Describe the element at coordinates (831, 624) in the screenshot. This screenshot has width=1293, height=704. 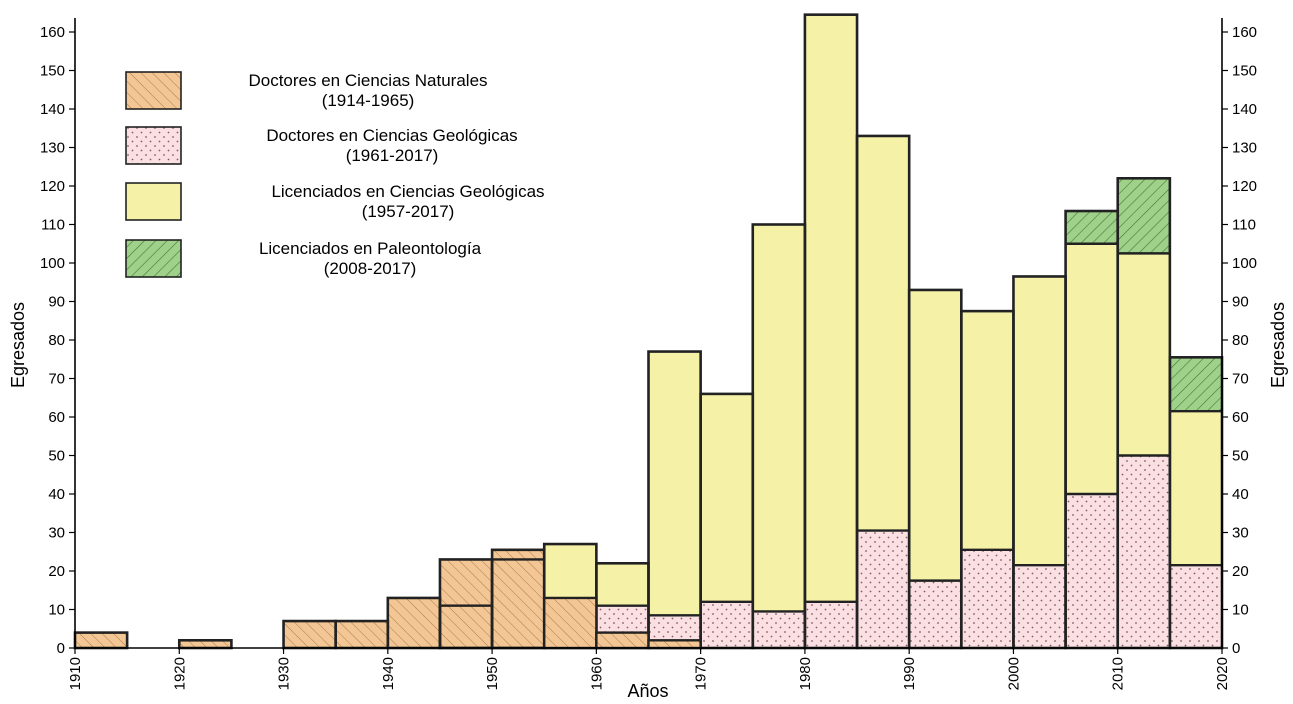
I see `bar-doc-geologicas-1980` at that location.